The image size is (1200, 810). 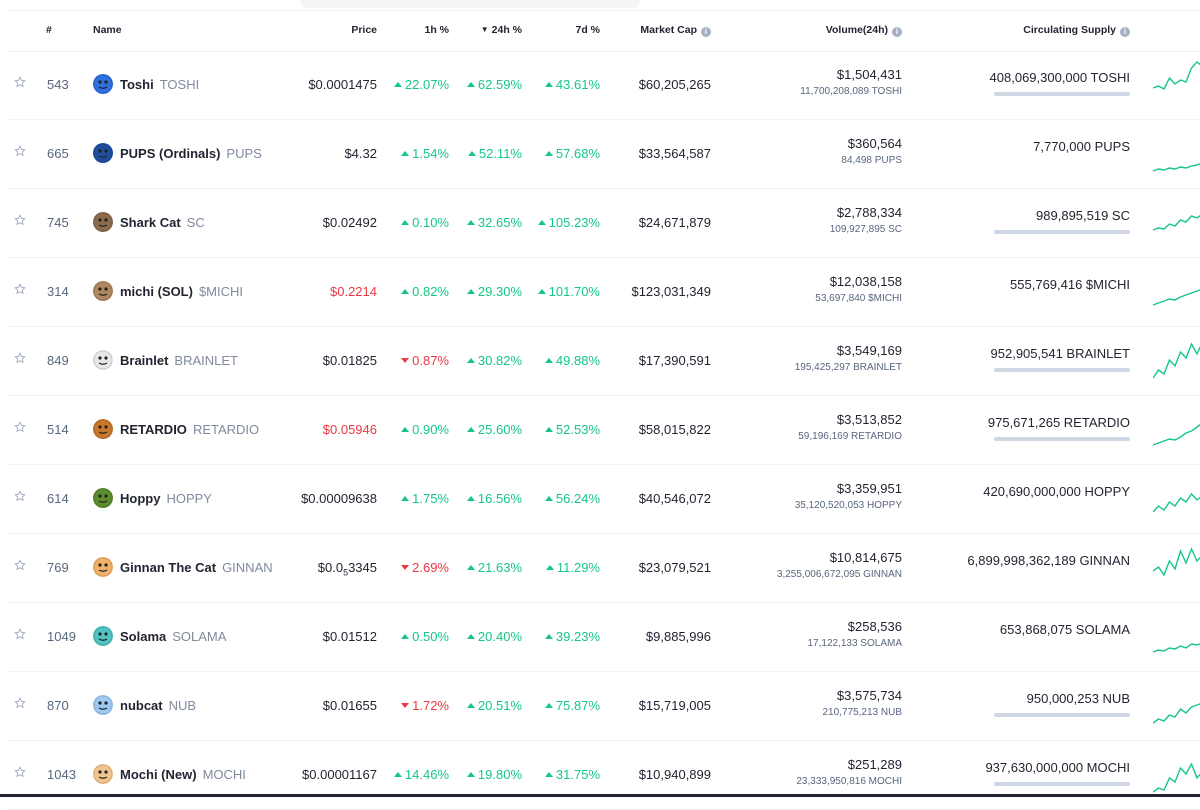 What do you see at coordinates (587, 30) in the screenshot?
I see `header-7d: 7d %` at bounding box center [587, 30].